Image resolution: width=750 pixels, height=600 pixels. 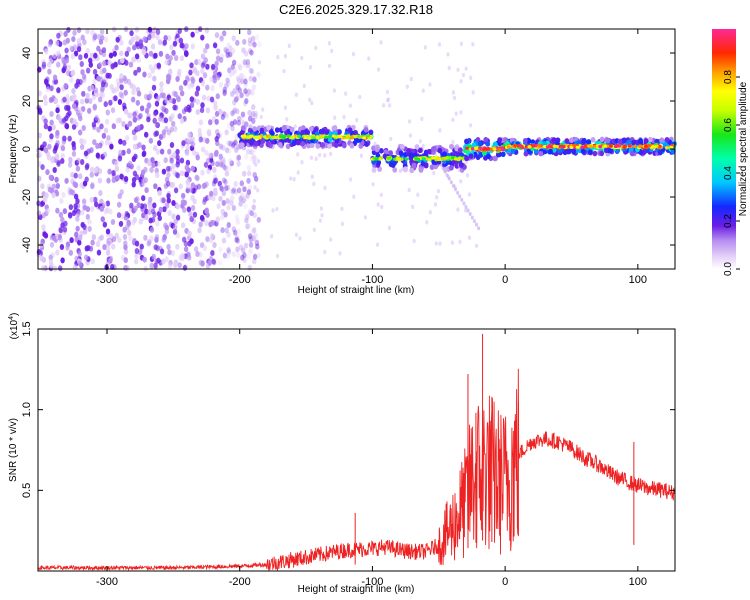 I want to click on diagonal-speckle, so click(x=447, y=175).